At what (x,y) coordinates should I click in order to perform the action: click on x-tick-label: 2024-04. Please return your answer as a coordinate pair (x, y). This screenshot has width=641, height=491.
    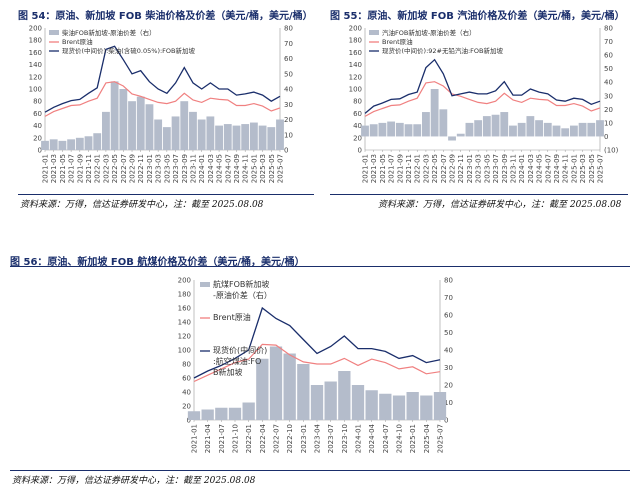
    Looking at the image, I should click on (372, 438).